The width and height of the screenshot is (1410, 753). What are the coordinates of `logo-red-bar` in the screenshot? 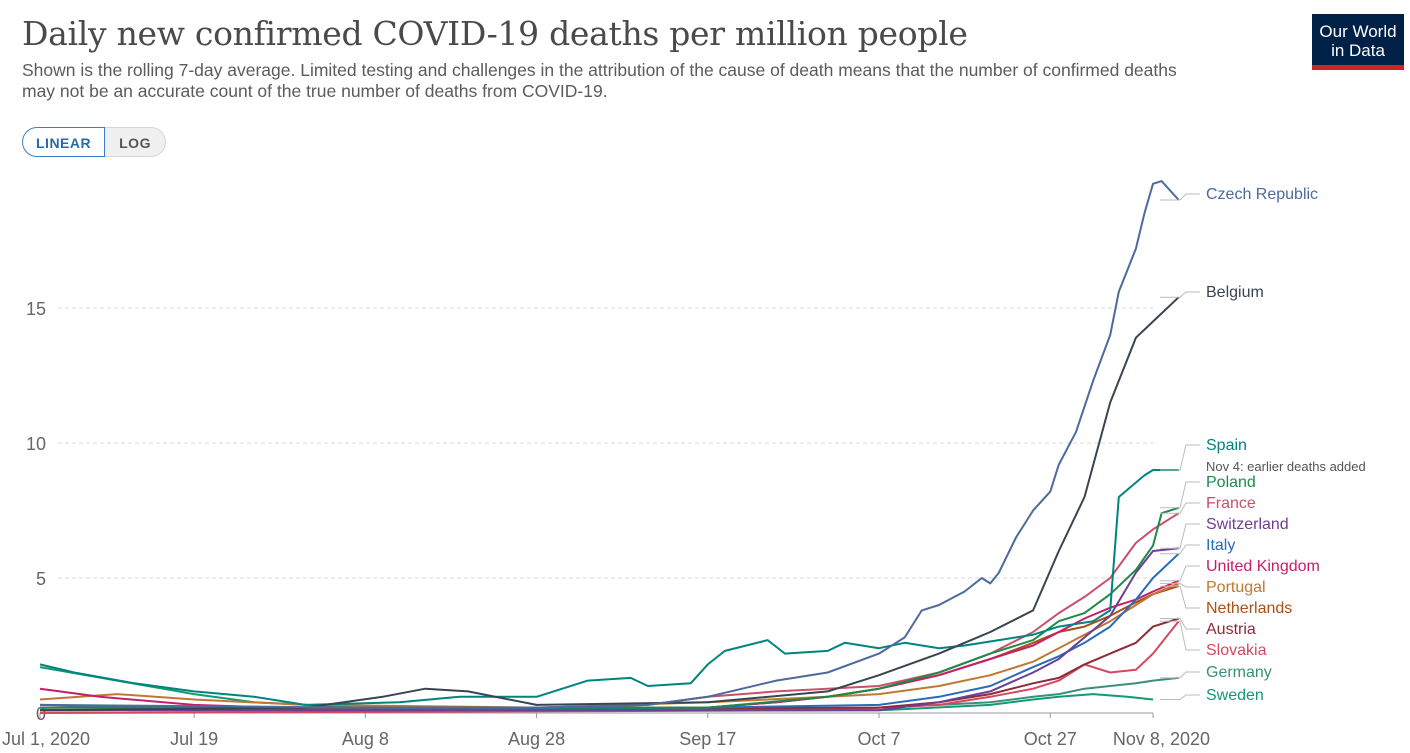 It's located at (1358, 67).